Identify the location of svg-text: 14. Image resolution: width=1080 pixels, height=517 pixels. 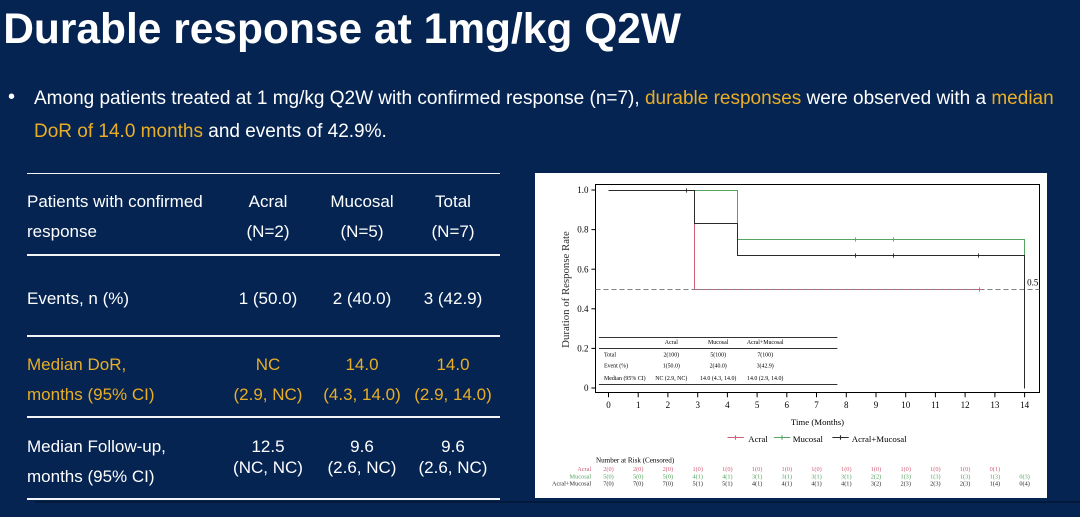
(1025, 405).